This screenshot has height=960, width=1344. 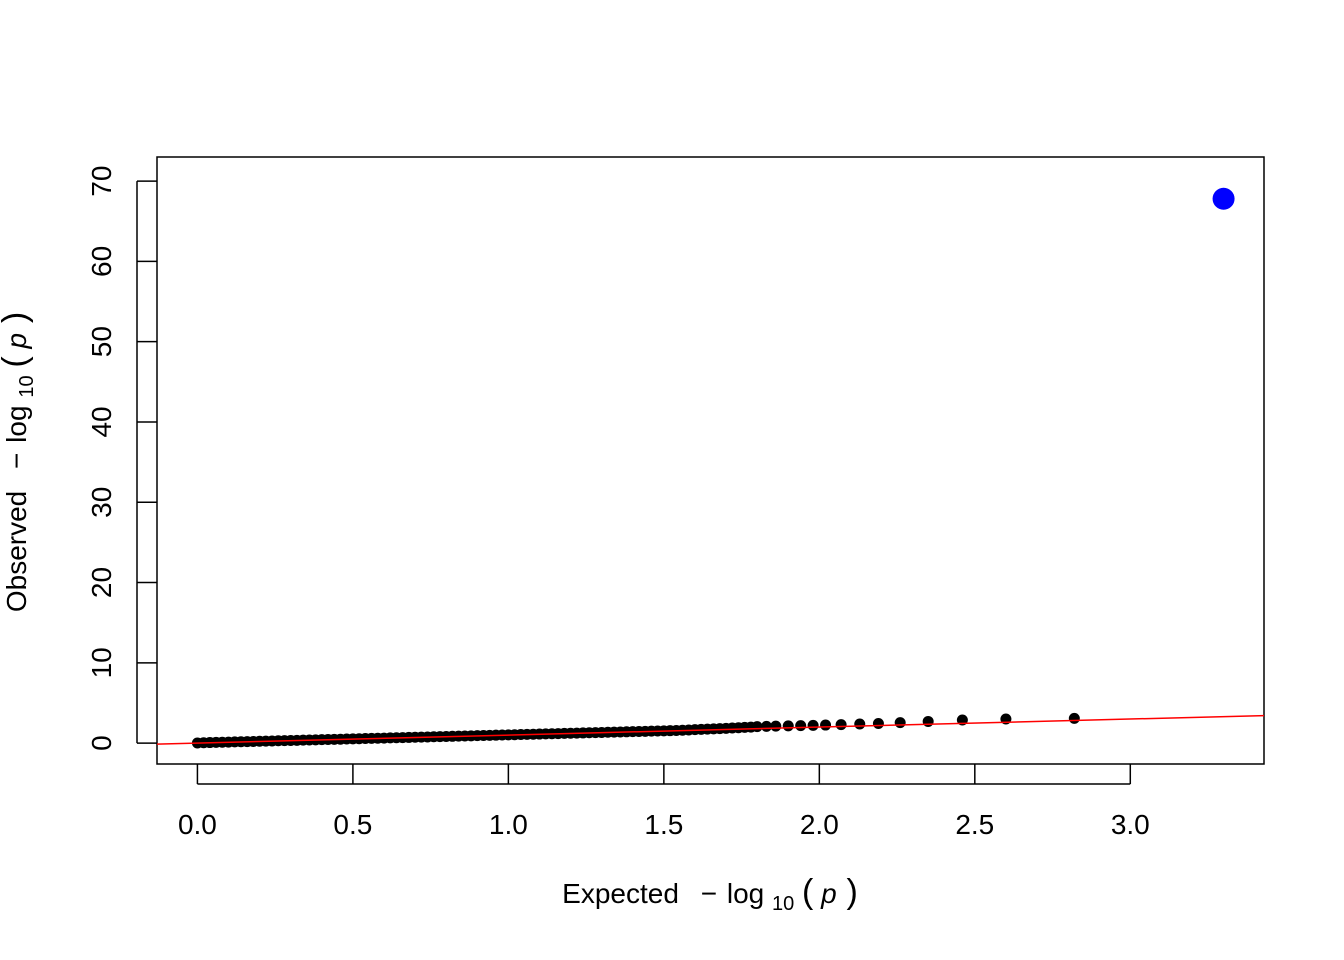 What do you see at coordinates (663, 824) in the screenshot?
I see `x-tick-label: 1.5` at bounding box center [663, 824].